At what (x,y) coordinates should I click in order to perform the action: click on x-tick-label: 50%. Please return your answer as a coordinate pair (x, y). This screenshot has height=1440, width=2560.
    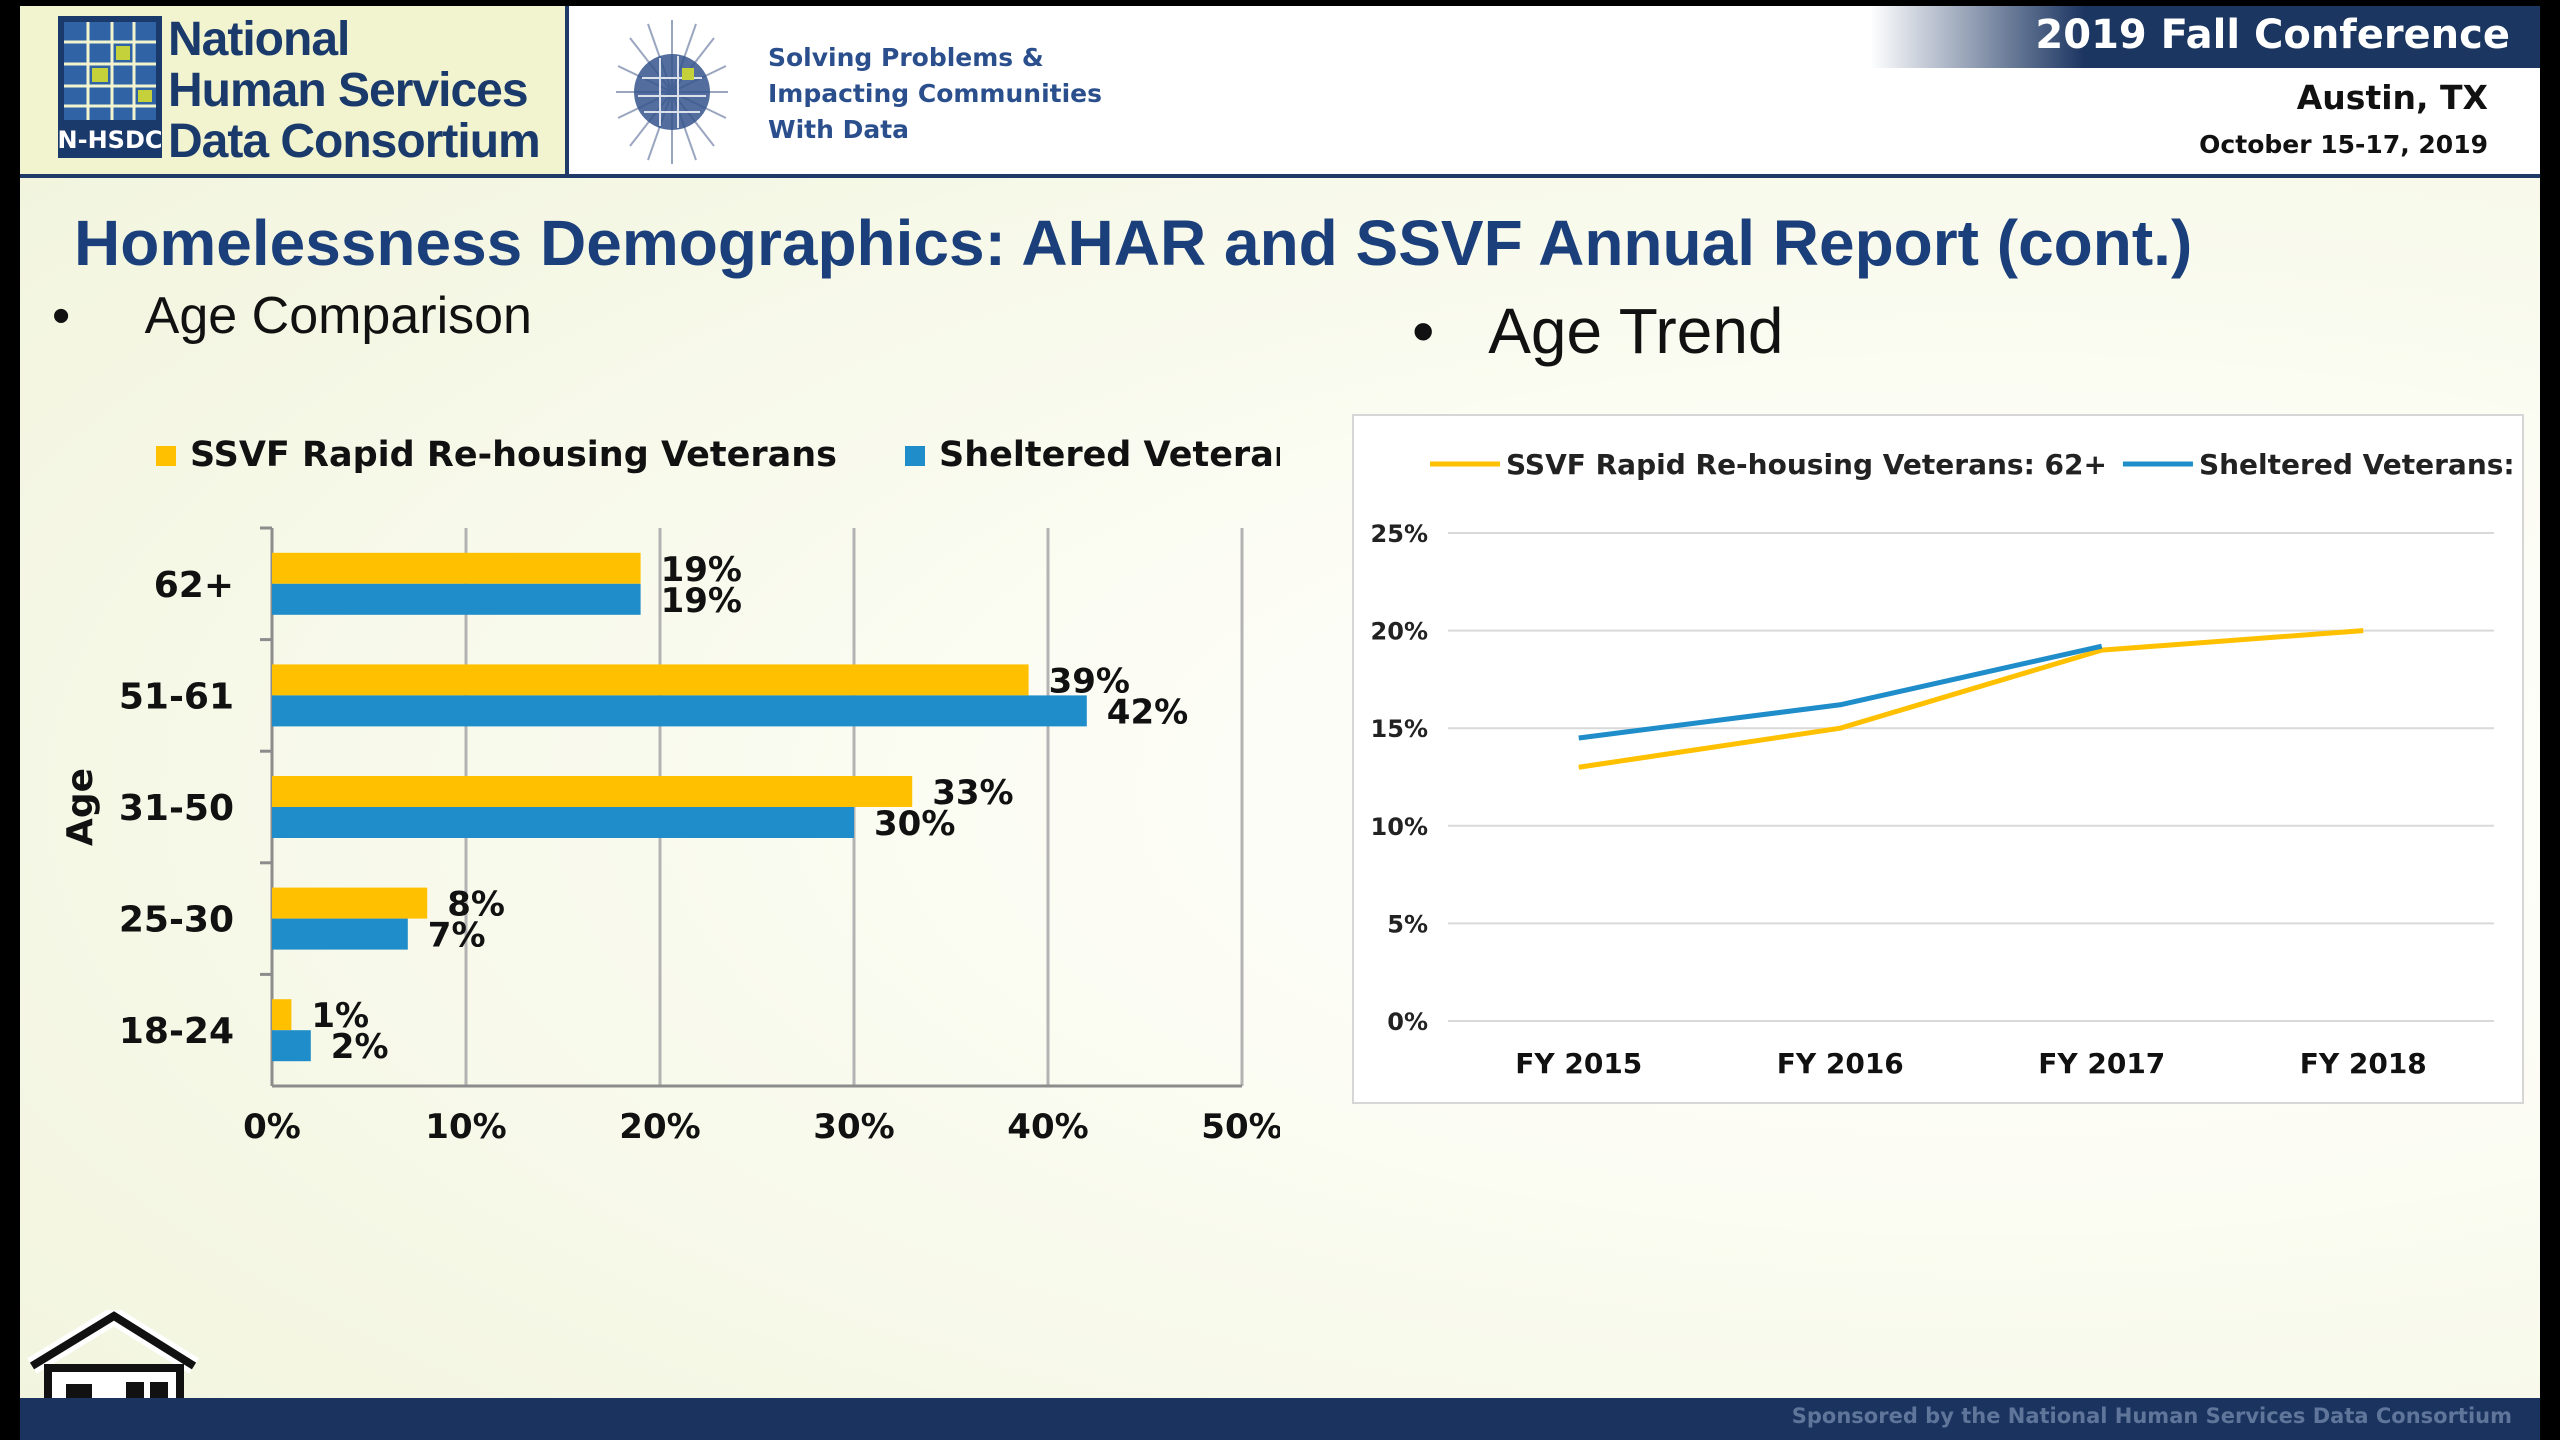
    Looking at the image, I should click on (1240, 1127).